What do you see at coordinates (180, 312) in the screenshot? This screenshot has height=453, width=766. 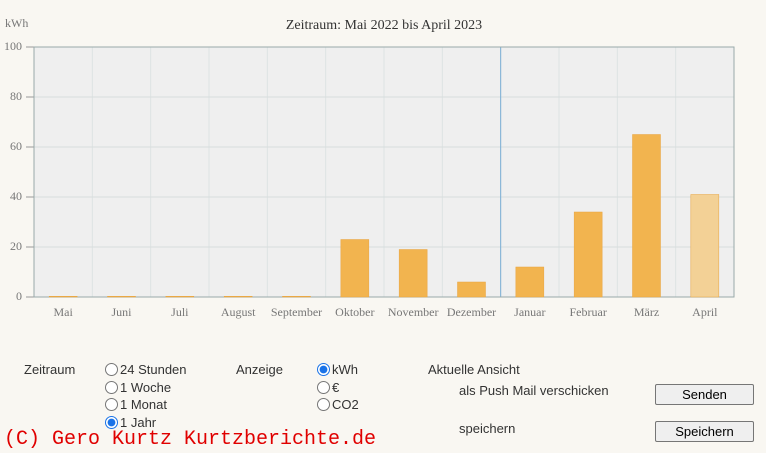 I see `x-tick-label: Juli` at bounding box center [180, 312].